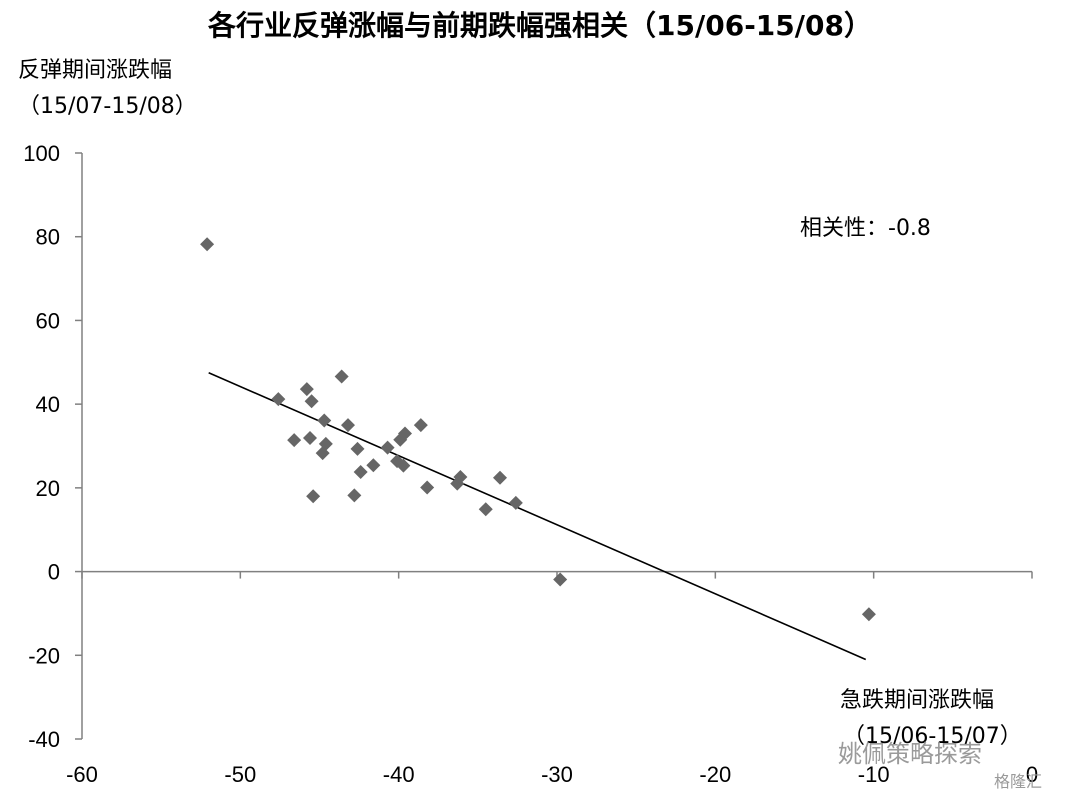 The width and height of the screenshot is (1080, 797). What do you see at coordinates (54, 572) in the screenshot?
I see `y-tick-label: 0` at bounding box center [54, 572].